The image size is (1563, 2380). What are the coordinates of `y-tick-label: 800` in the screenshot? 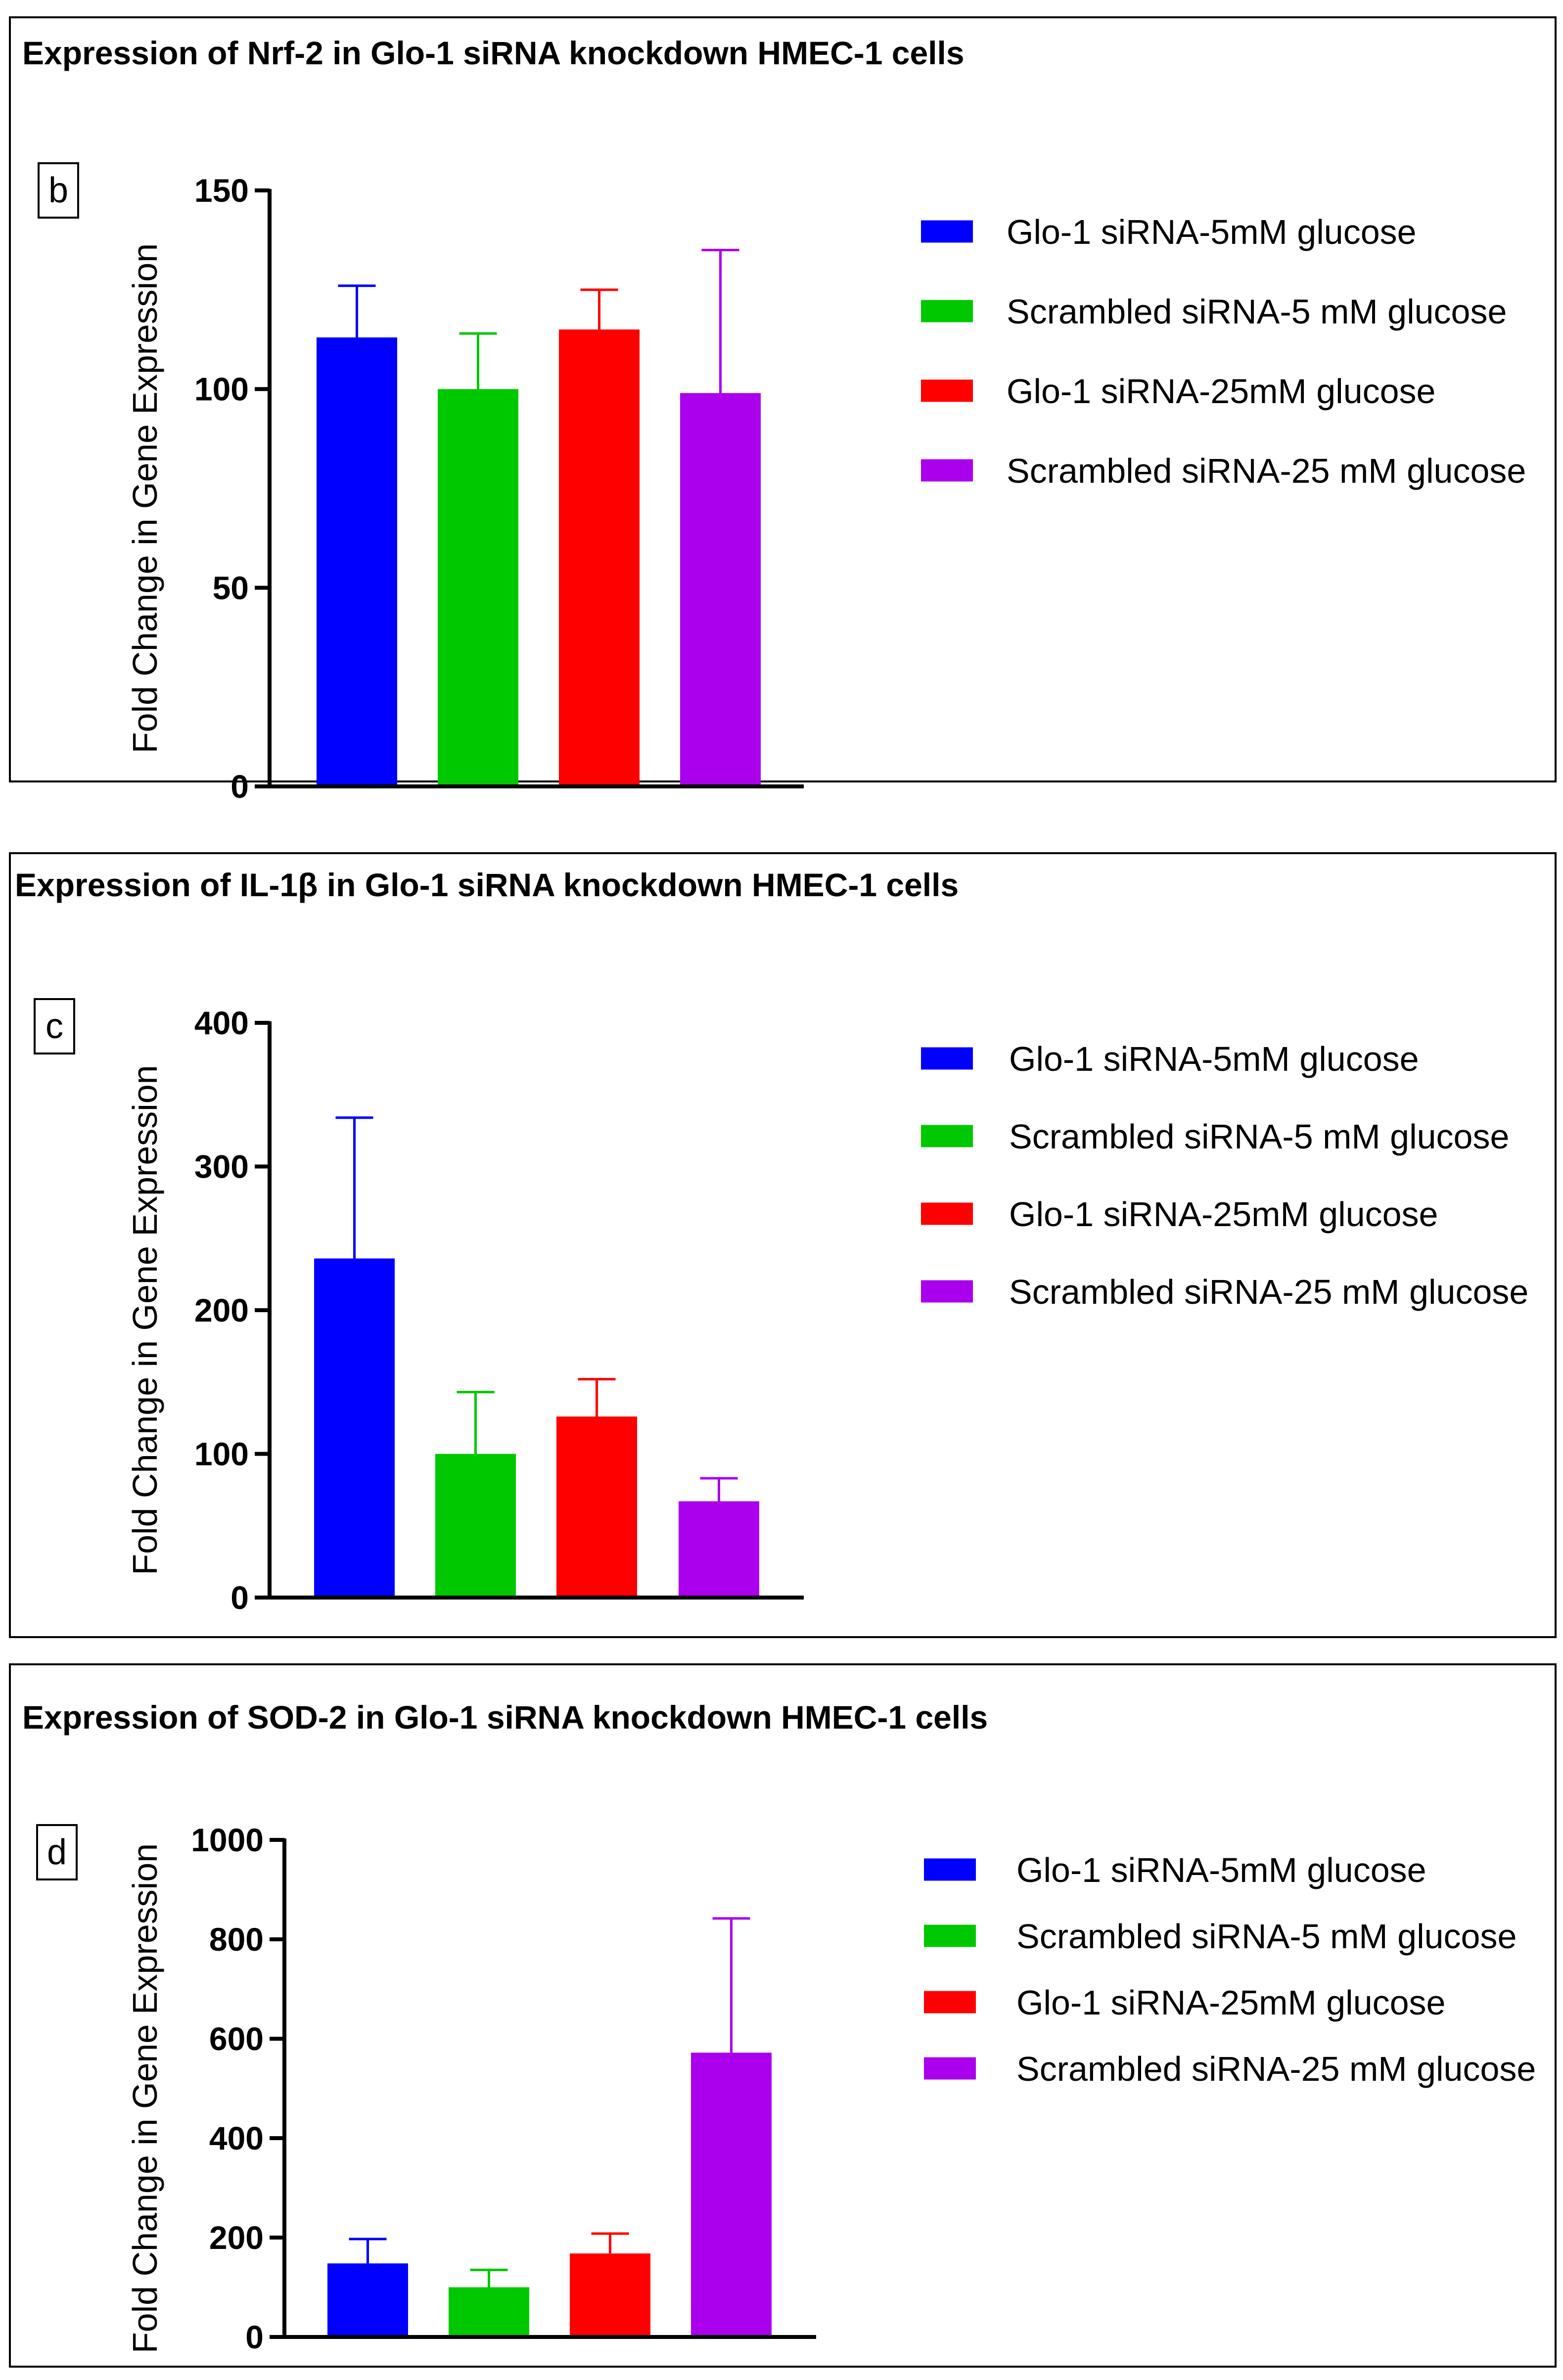 It's located at (237, 1939).